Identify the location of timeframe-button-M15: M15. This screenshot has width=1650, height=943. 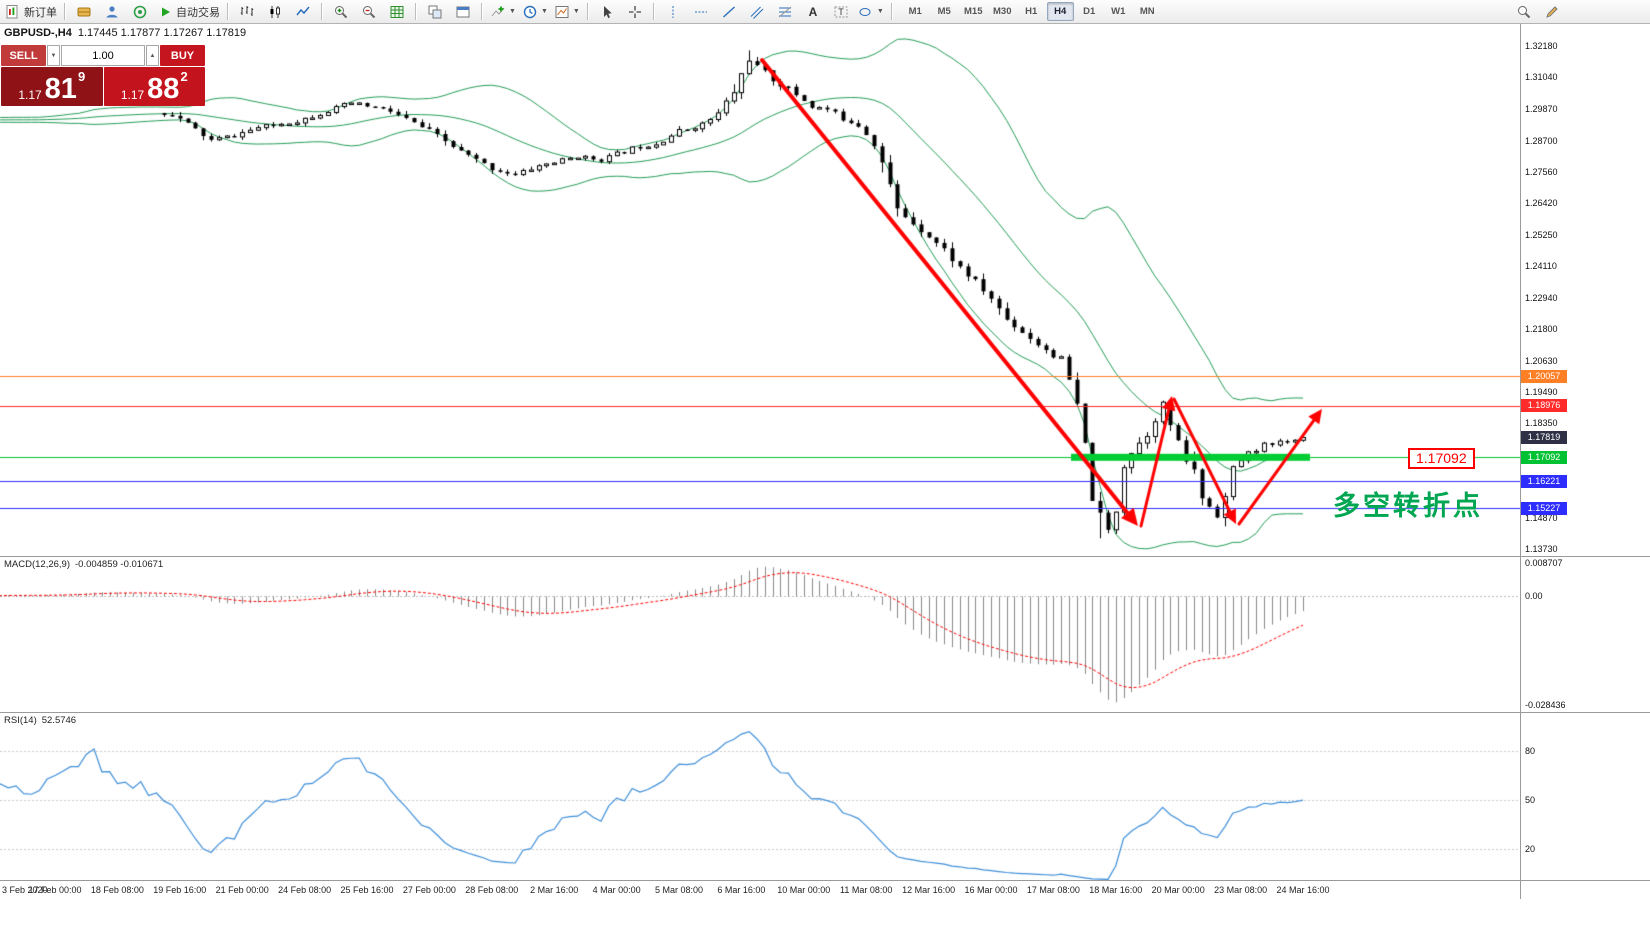
(973, 11).